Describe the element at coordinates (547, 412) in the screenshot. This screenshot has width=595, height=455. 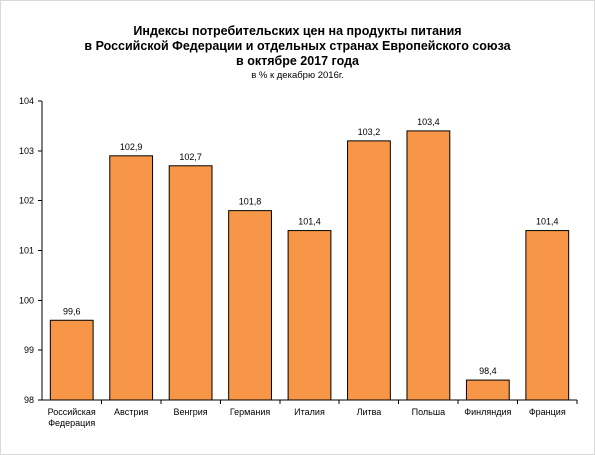
I see `category-label: Франция` at that location.